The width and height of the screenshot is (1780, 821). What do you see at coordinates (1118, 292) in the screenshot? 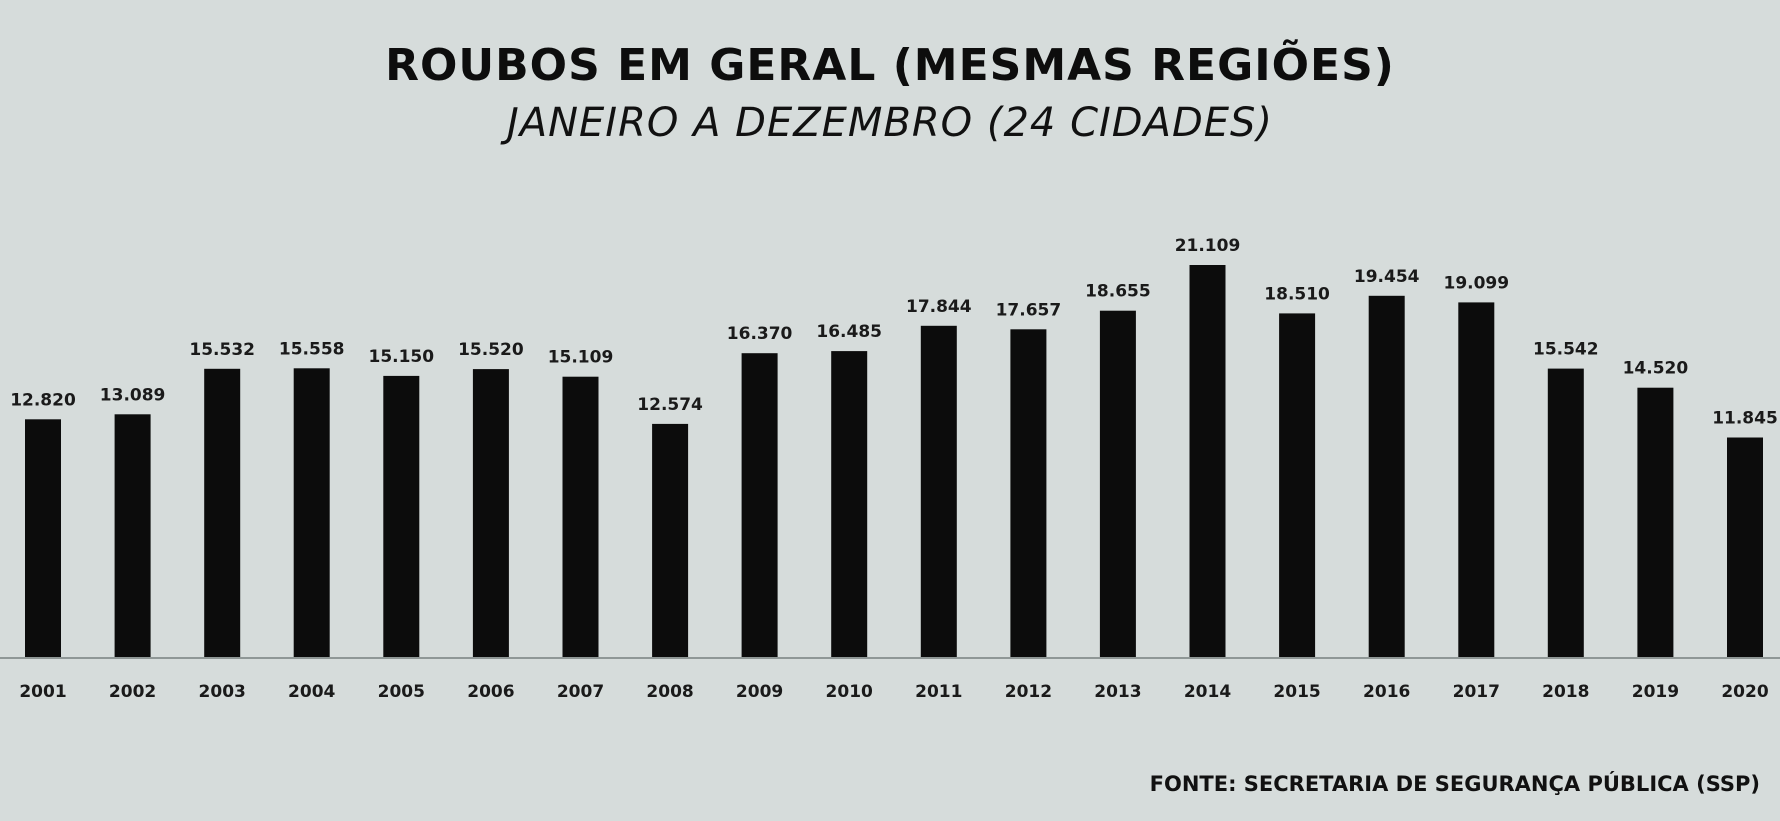
I see `value-label-2013: 18.655` at bounding box center [1118, 292].